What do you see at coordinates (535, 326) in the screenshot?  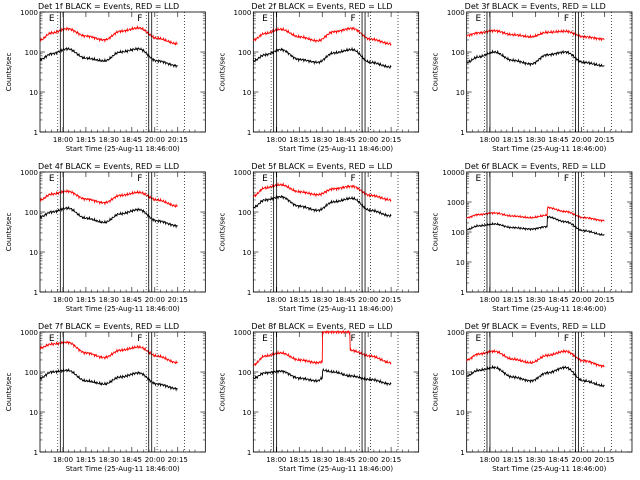 I see `panel-title: Det 9f BLACK = Events, RED = LLD` at bounding box center [535, 326].